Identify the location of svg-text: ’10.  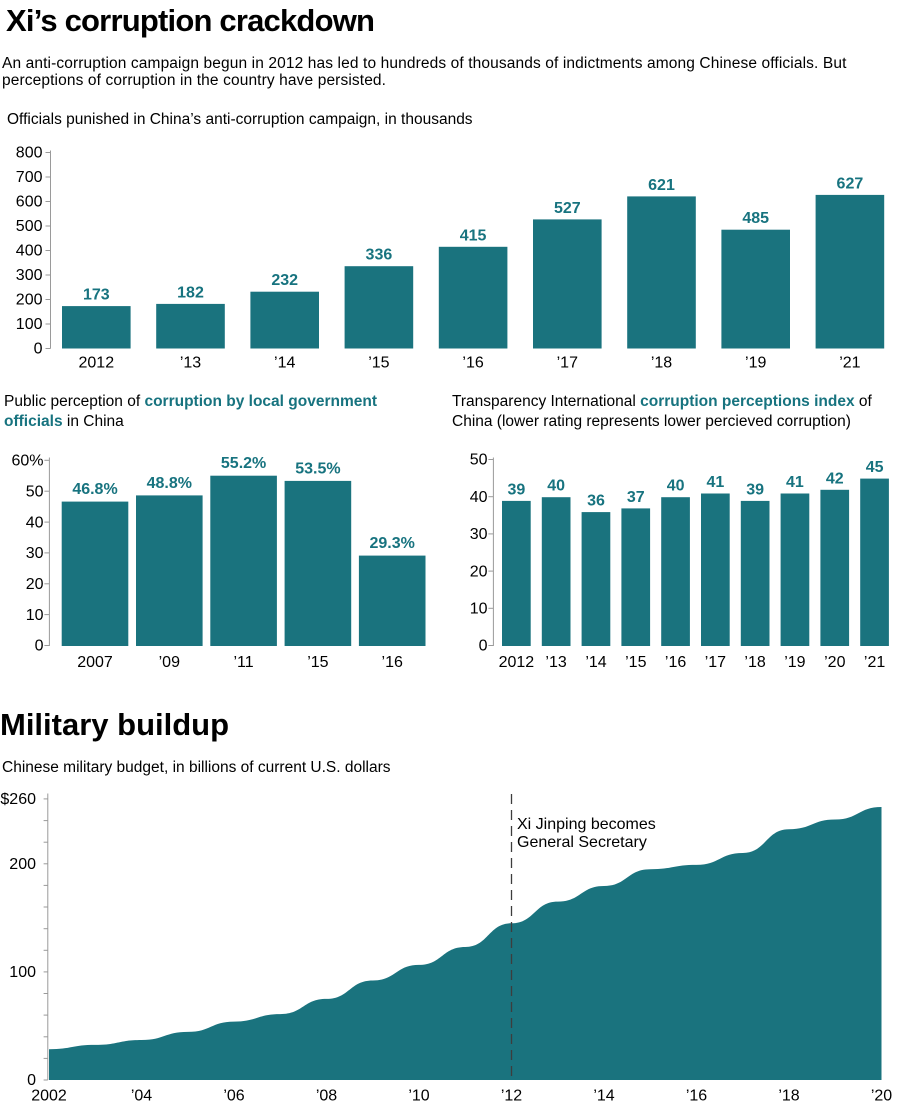
(418, 1096).